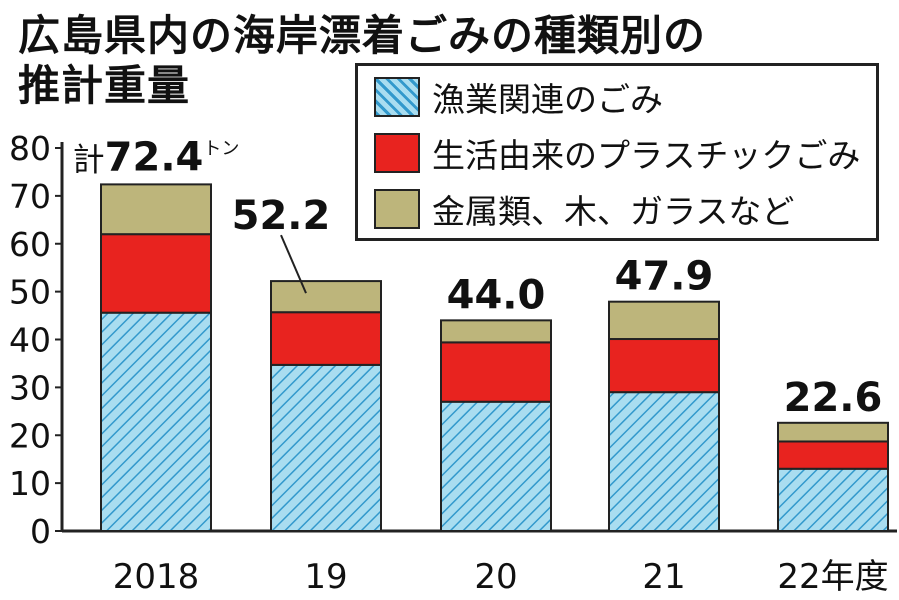 The image size is (899, 600). I want to click on chart-title-line-2: 推計重量, so click(104, 85).